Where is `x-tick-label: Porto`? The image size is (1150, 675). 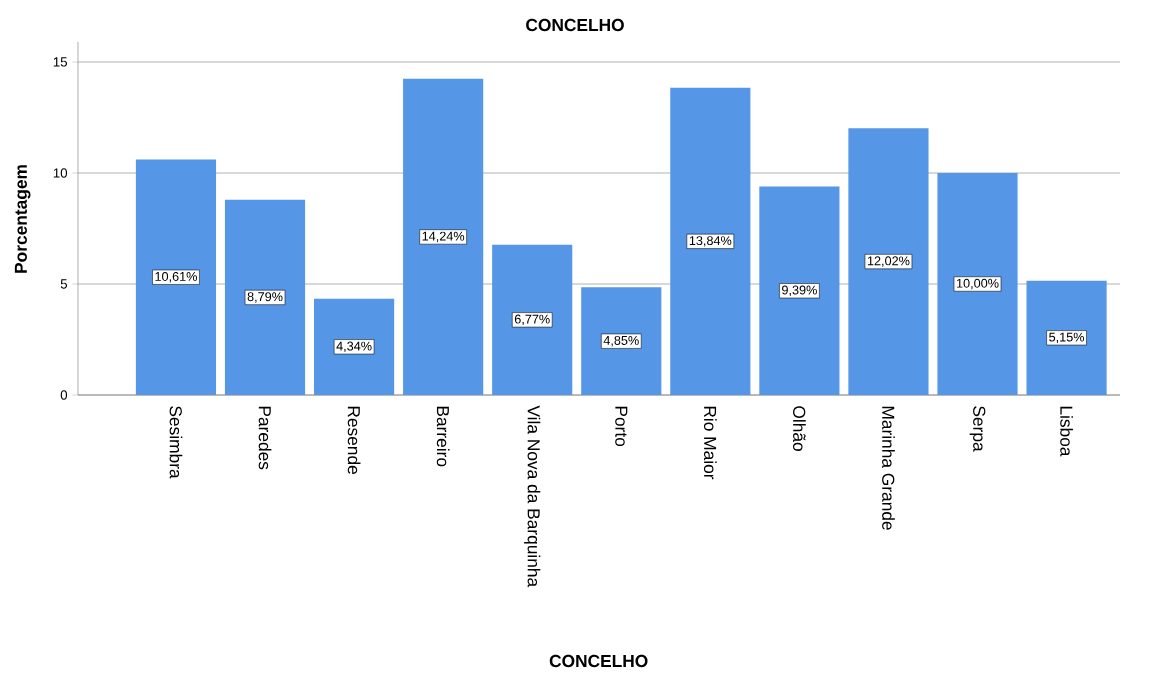 x-tick-label: Porto is located at coordinates (621, 426).